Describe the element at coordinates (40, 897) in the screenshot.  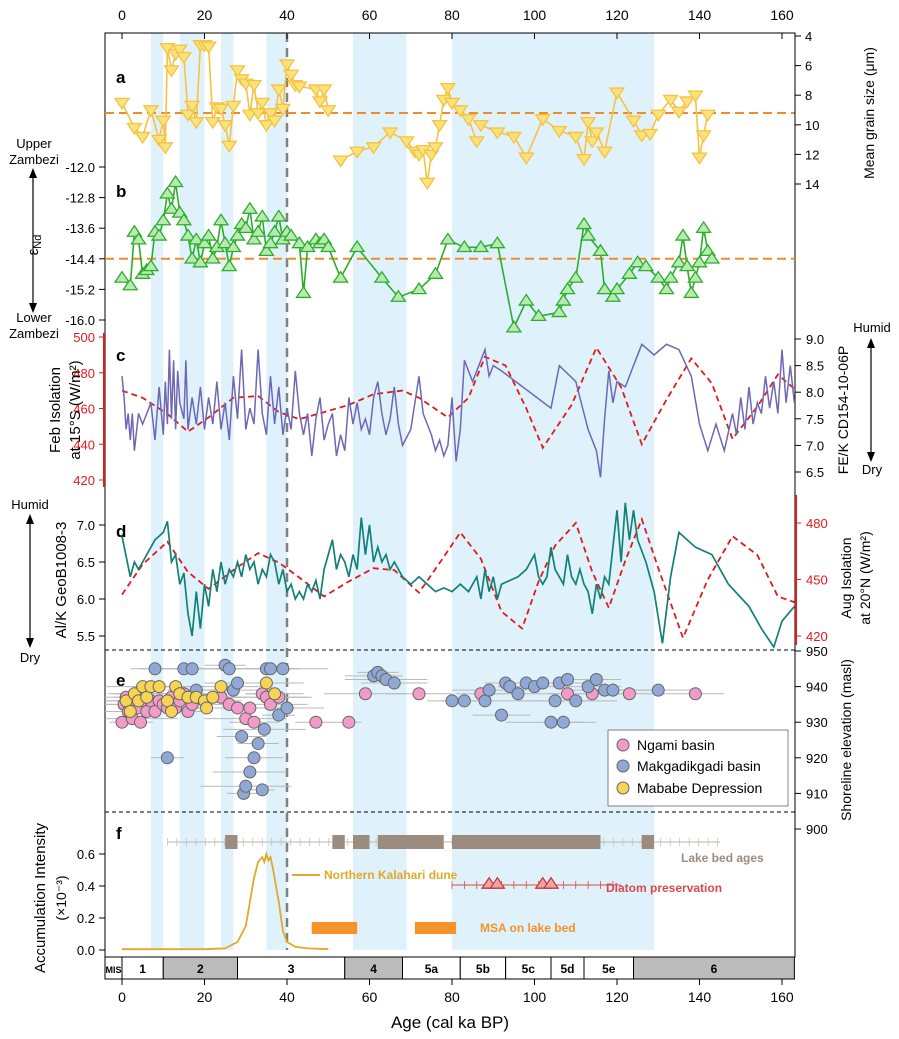
I see `f-axis-title-1: Accumulation Intensity` at that location.